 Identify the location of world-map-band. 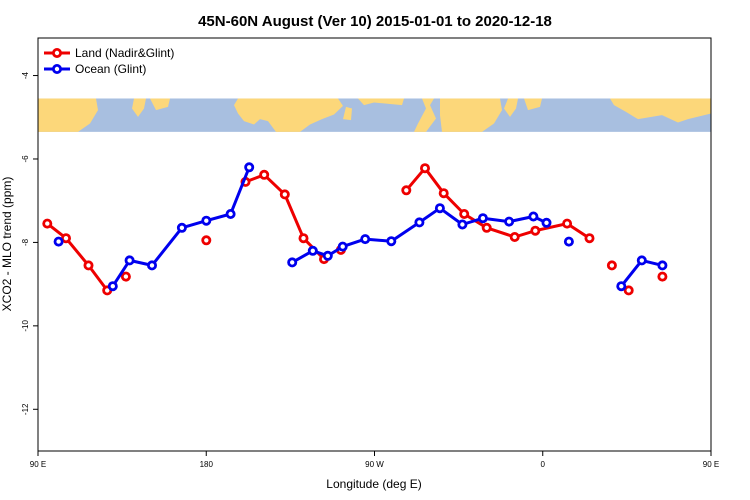
(374, 115).